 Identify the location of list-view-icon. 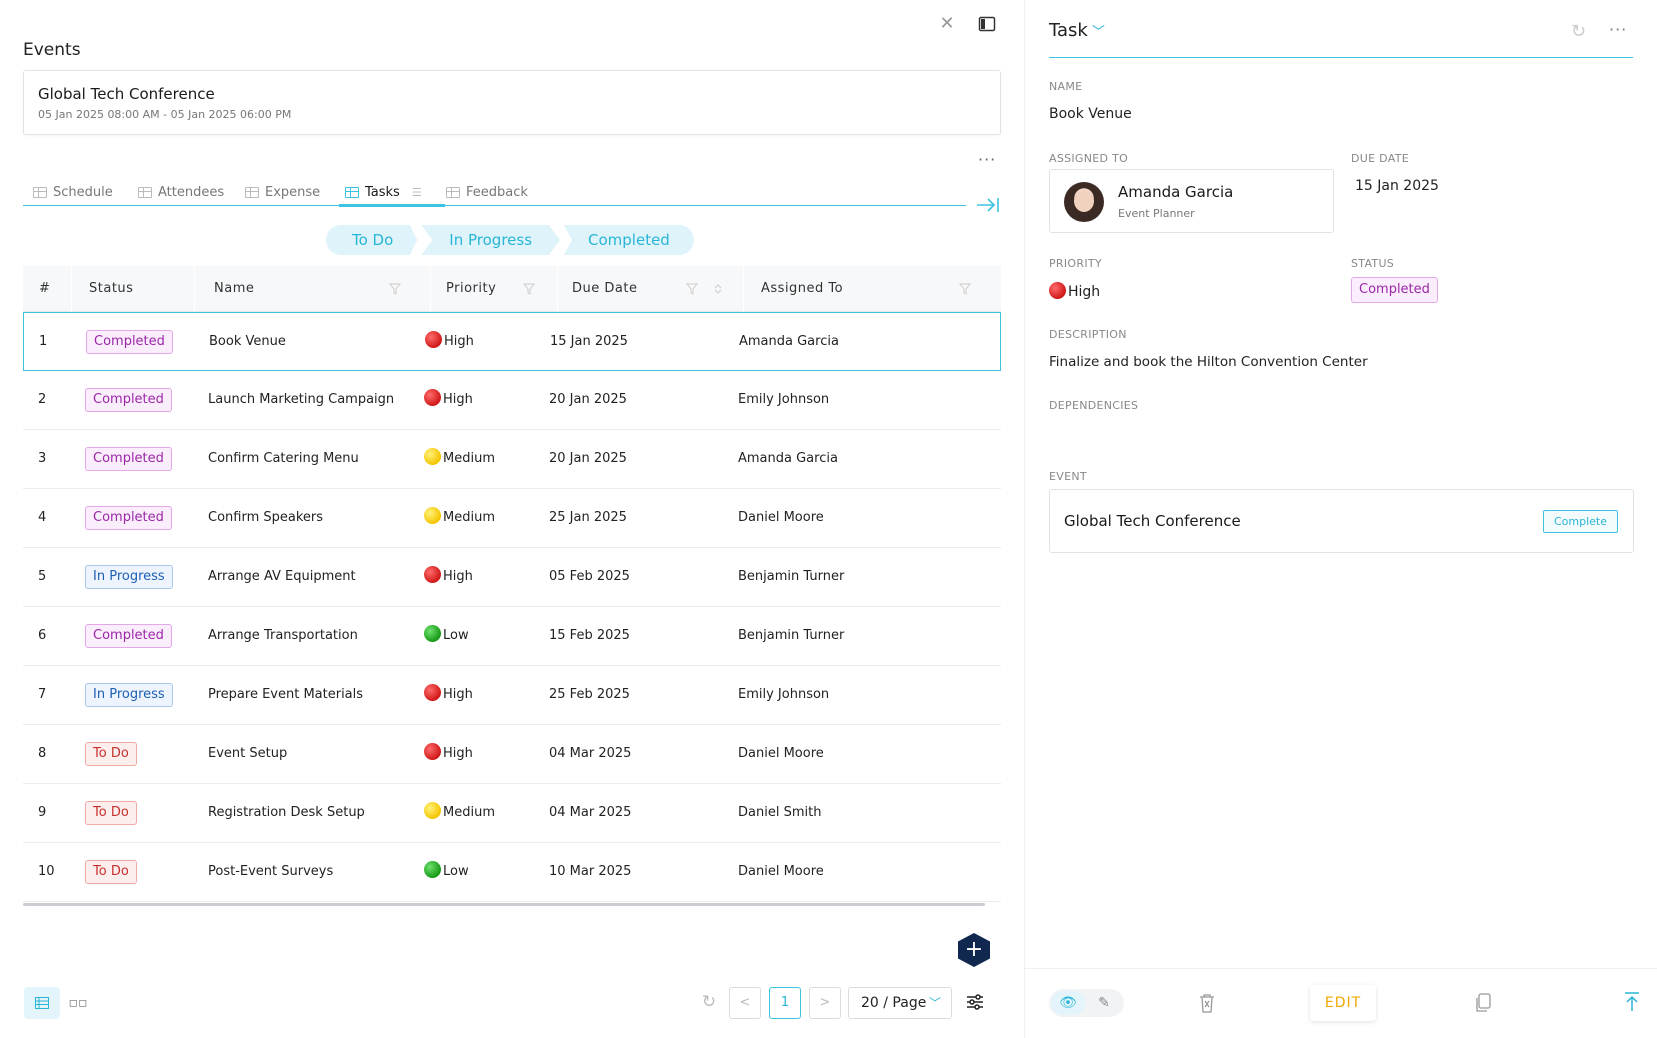
(42, 1003).